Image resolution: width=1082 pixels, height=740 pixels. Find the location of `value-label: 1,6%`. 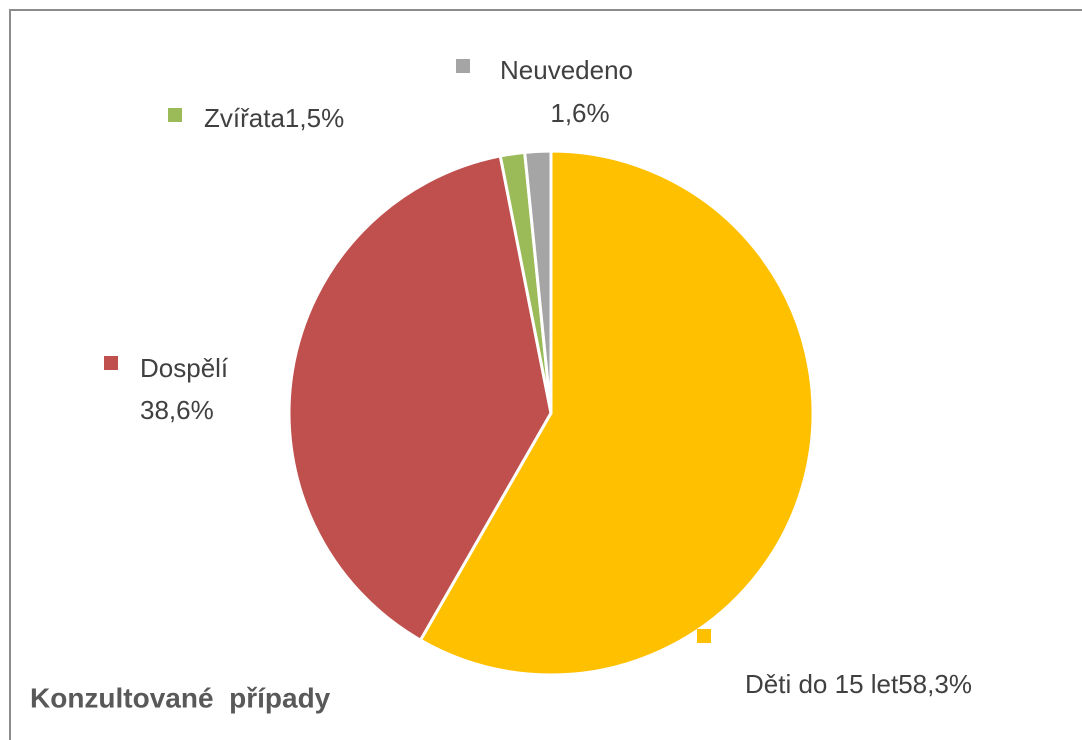

value-label: 1,6% is located at coordinates (579, 113).